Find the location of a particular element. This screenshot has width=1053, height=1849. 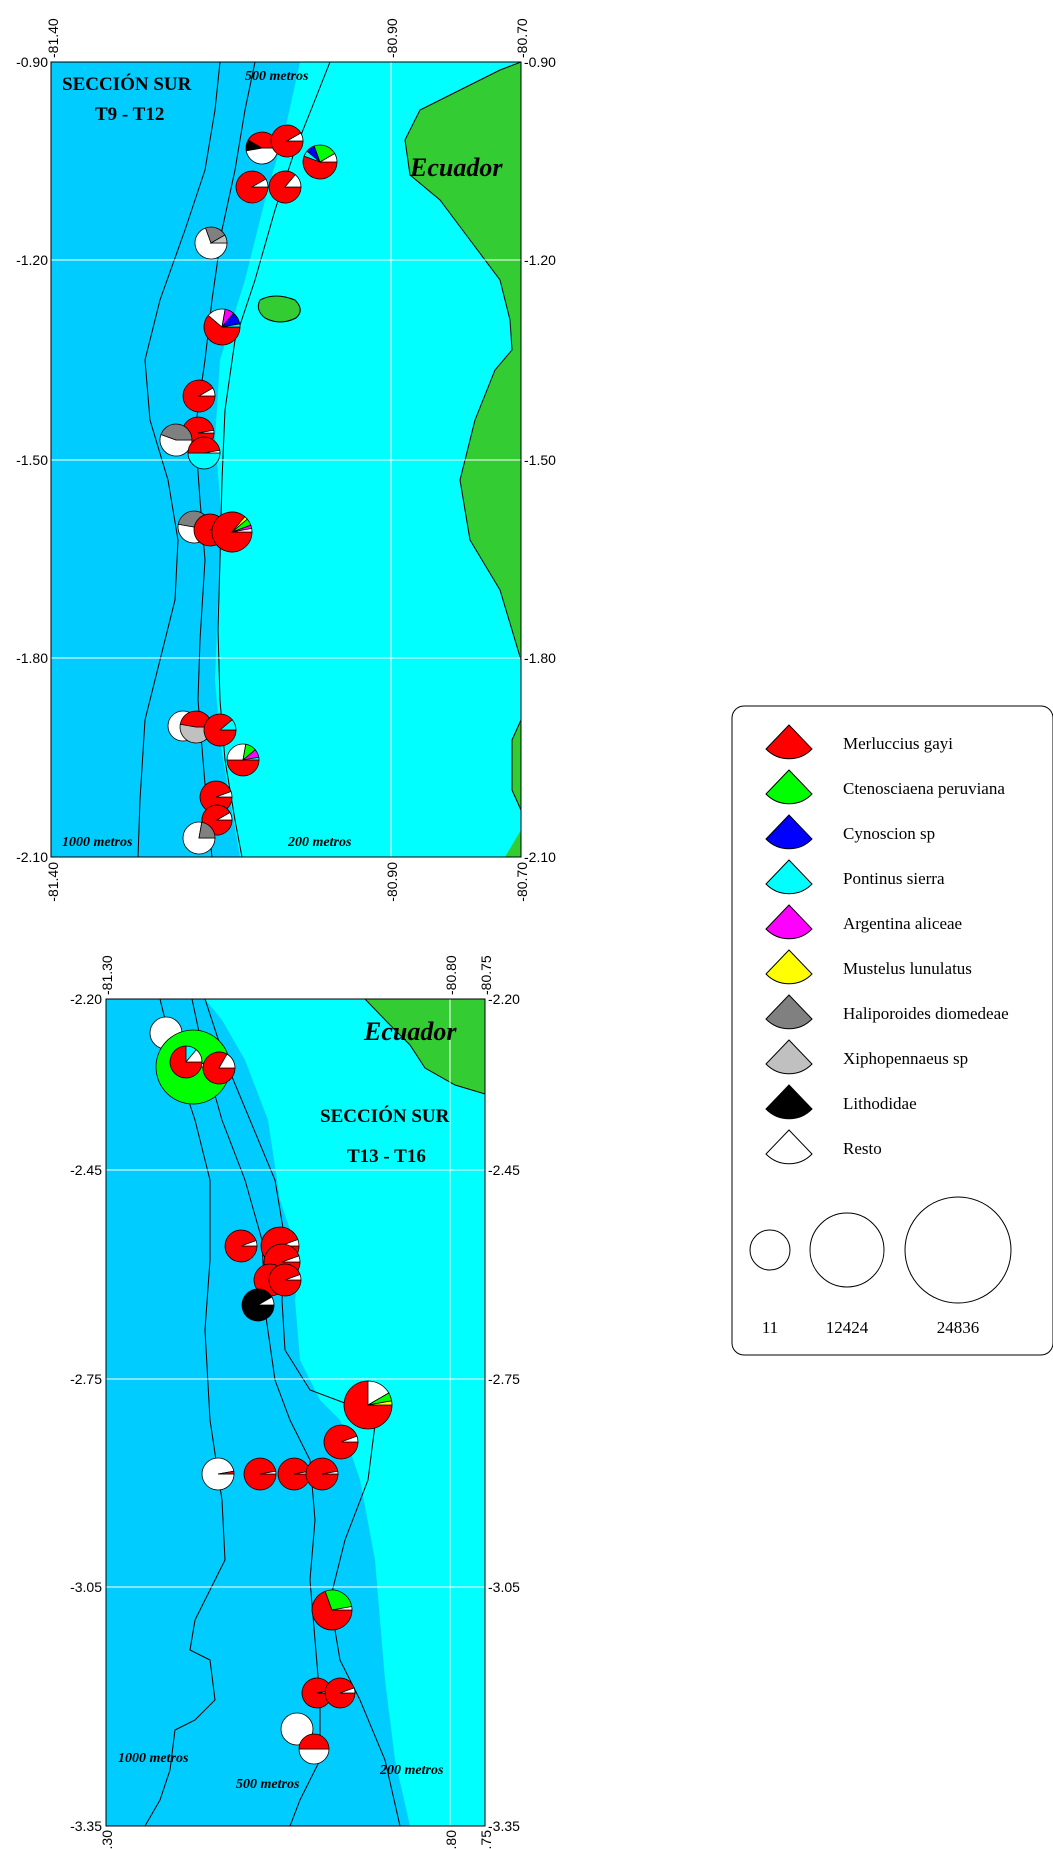

legend-label: Pontinus sierra is located at coordinates (894, 878).